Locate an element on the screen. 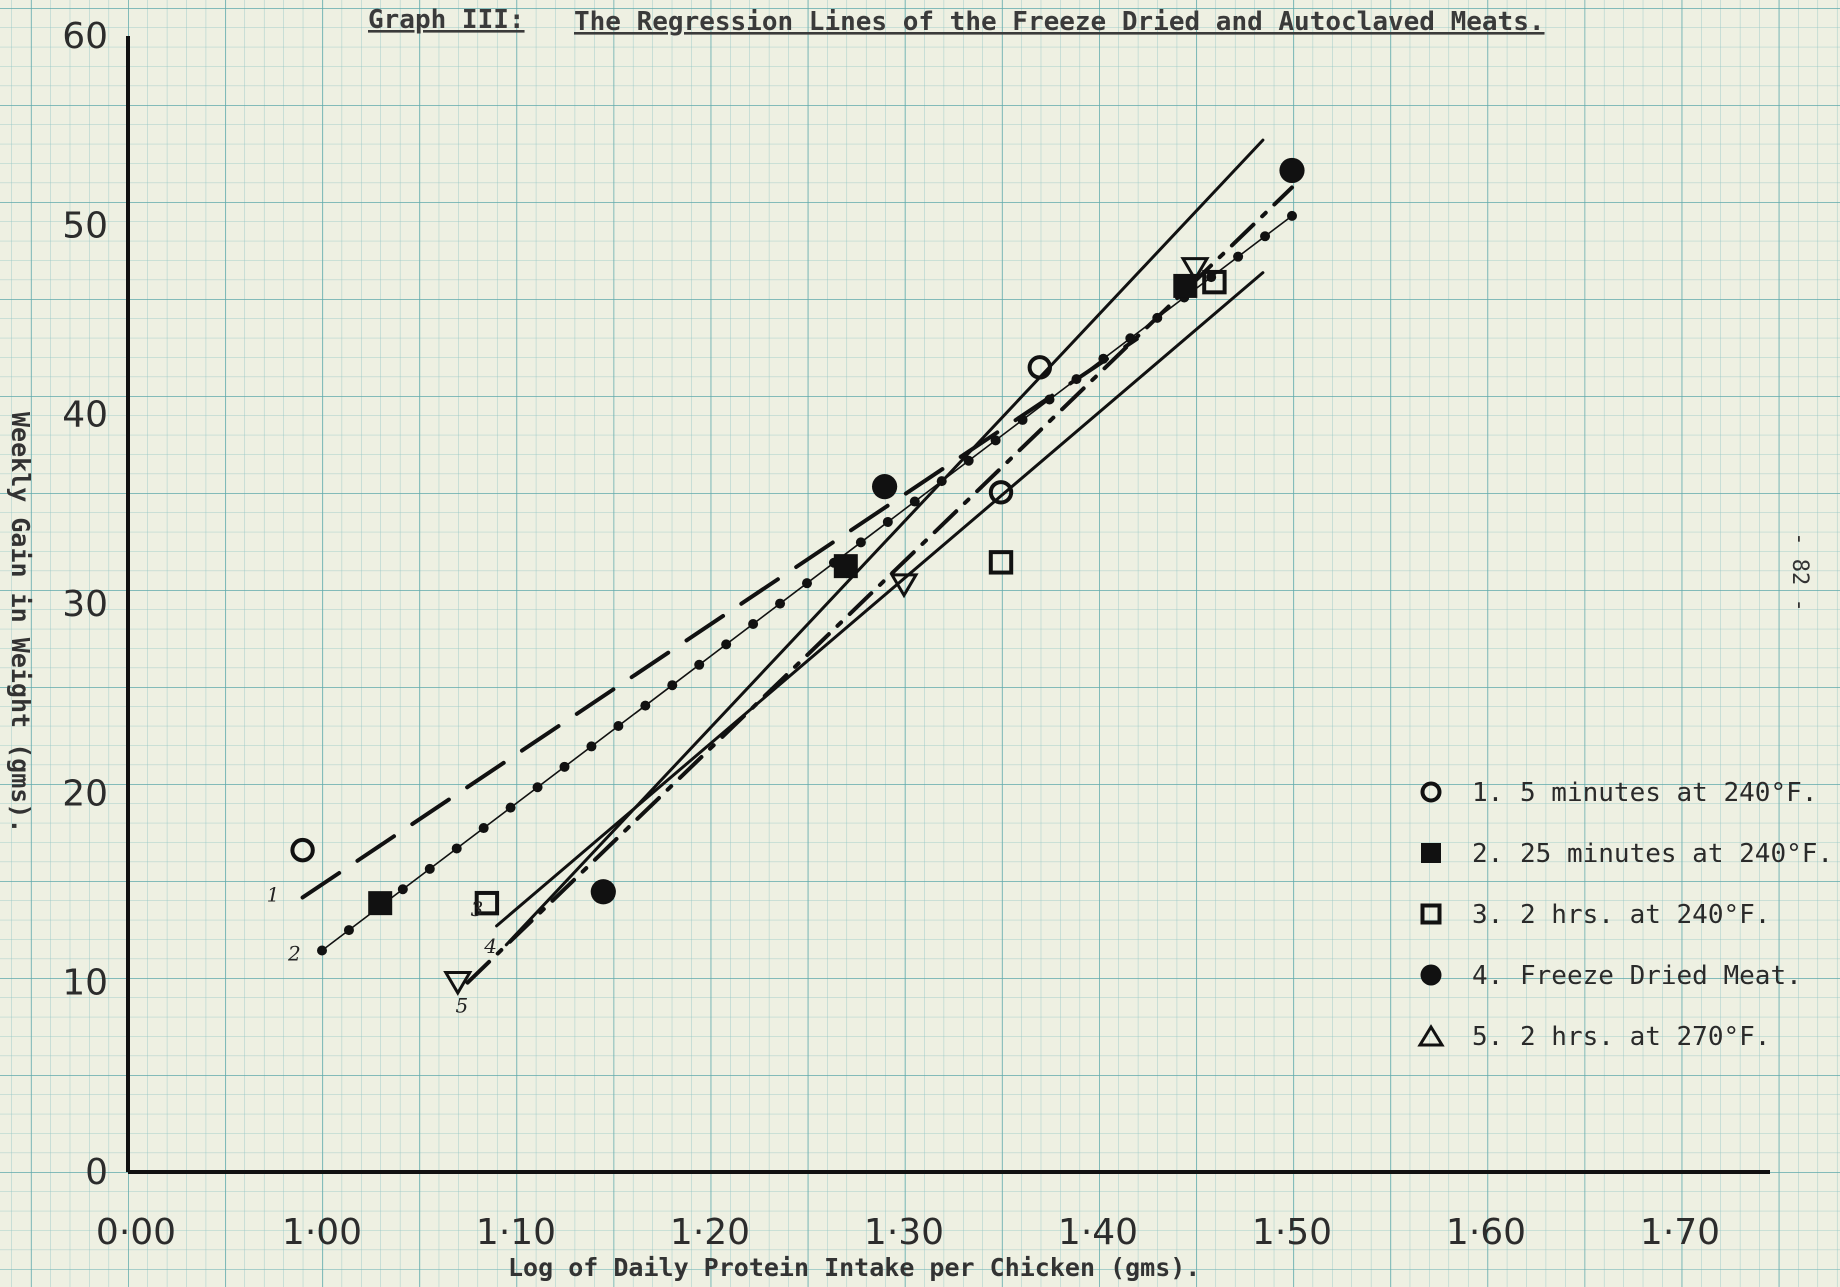 This screenshot has width=1840, height=1287. y-tick-label: 10 is located at coordinates (85, 983).